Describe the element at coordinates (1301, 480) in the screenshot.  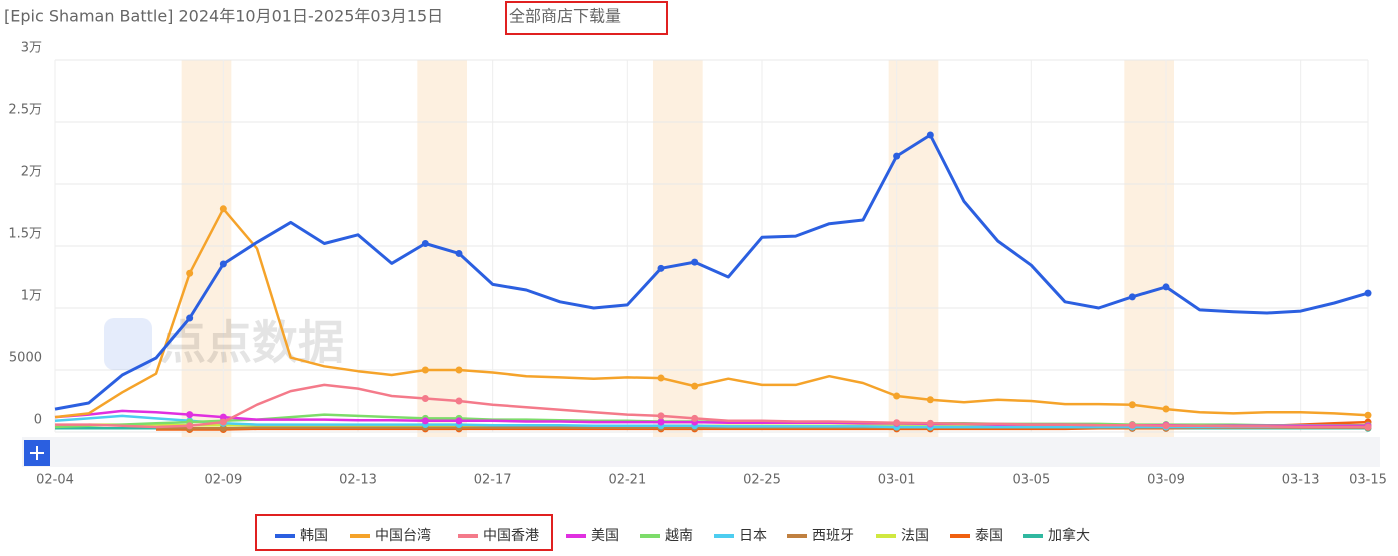
I see `x-tick-label: 03-13` at that location.